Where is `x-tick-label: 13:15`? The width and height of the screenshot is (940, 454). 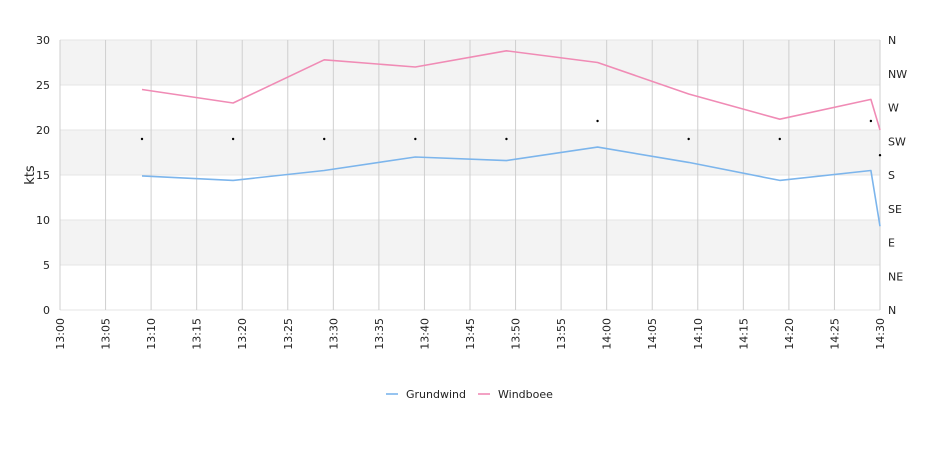 x-tick-label: 13:15 is located at coordinates (197, 334).